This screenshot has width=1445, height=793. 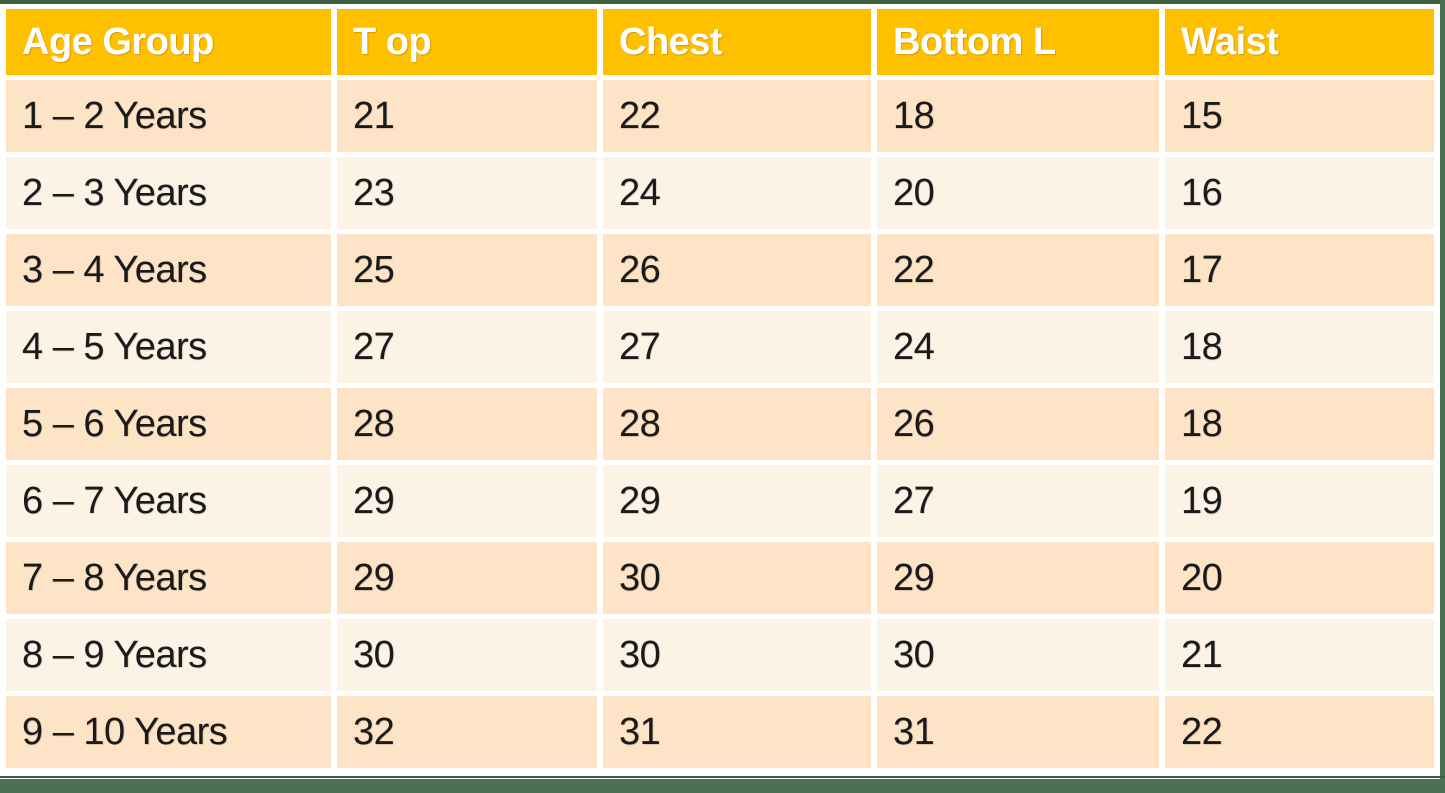 I want to click on cell-age-group: 2 – 3 Years, so click(x=168, y=193).